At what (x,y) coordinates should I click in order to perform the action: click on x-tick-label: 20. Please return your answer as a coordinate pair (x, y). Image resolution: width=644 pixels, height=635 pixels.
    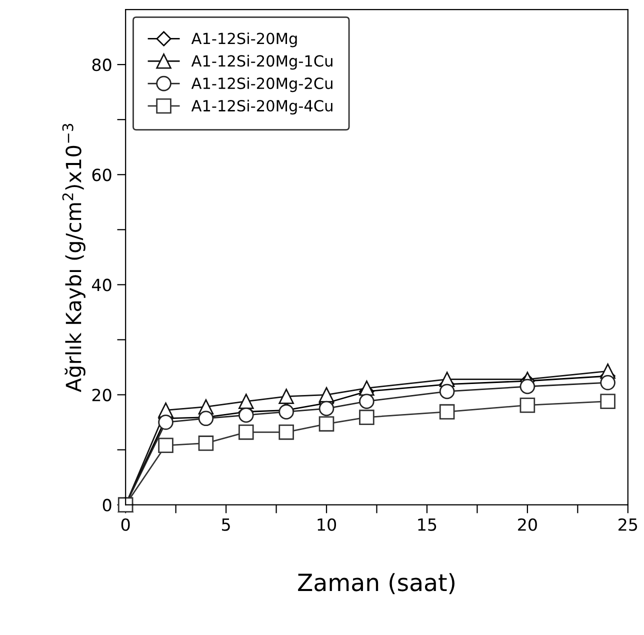
    Looking at the image, I should click on (527, 524).